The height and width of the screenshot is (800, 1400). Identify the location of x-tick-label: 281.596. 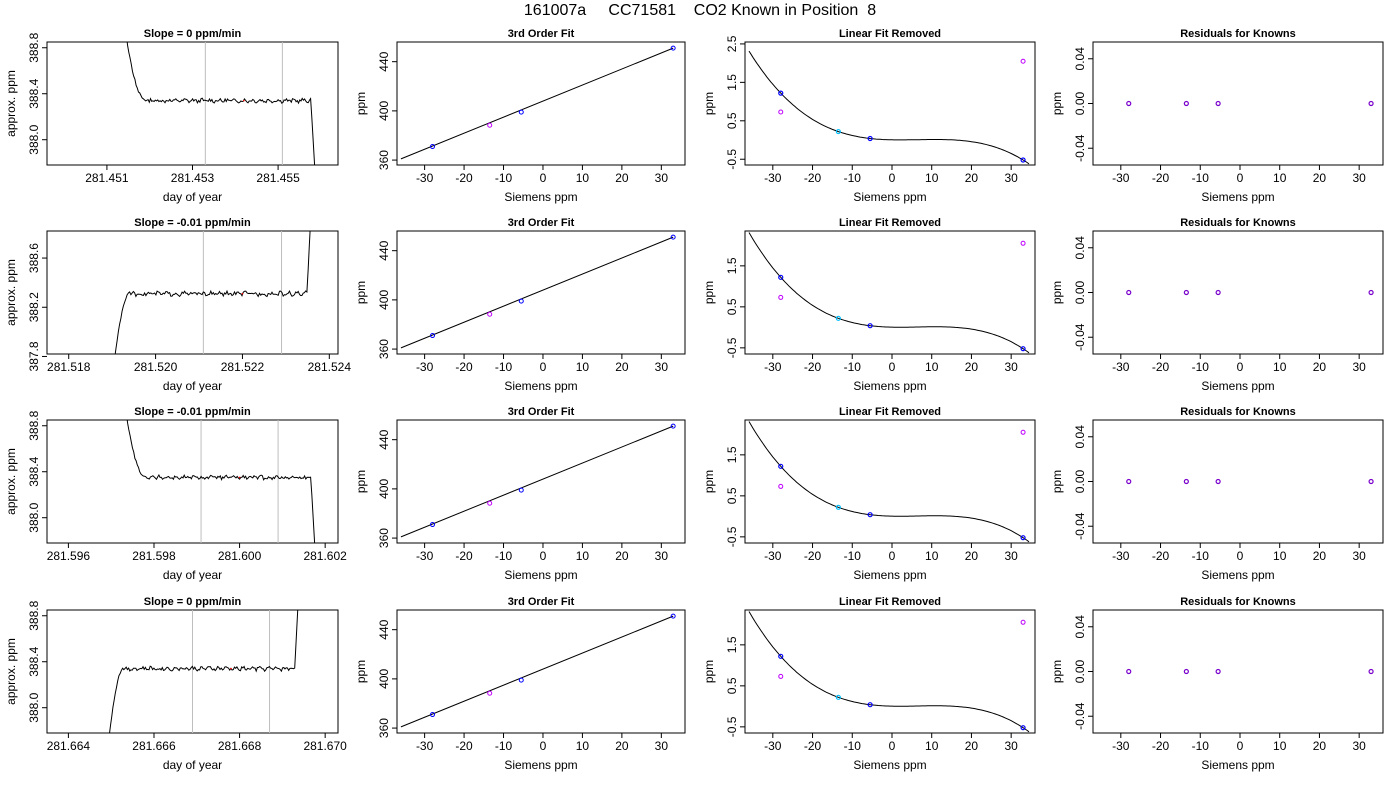
(69, 556).